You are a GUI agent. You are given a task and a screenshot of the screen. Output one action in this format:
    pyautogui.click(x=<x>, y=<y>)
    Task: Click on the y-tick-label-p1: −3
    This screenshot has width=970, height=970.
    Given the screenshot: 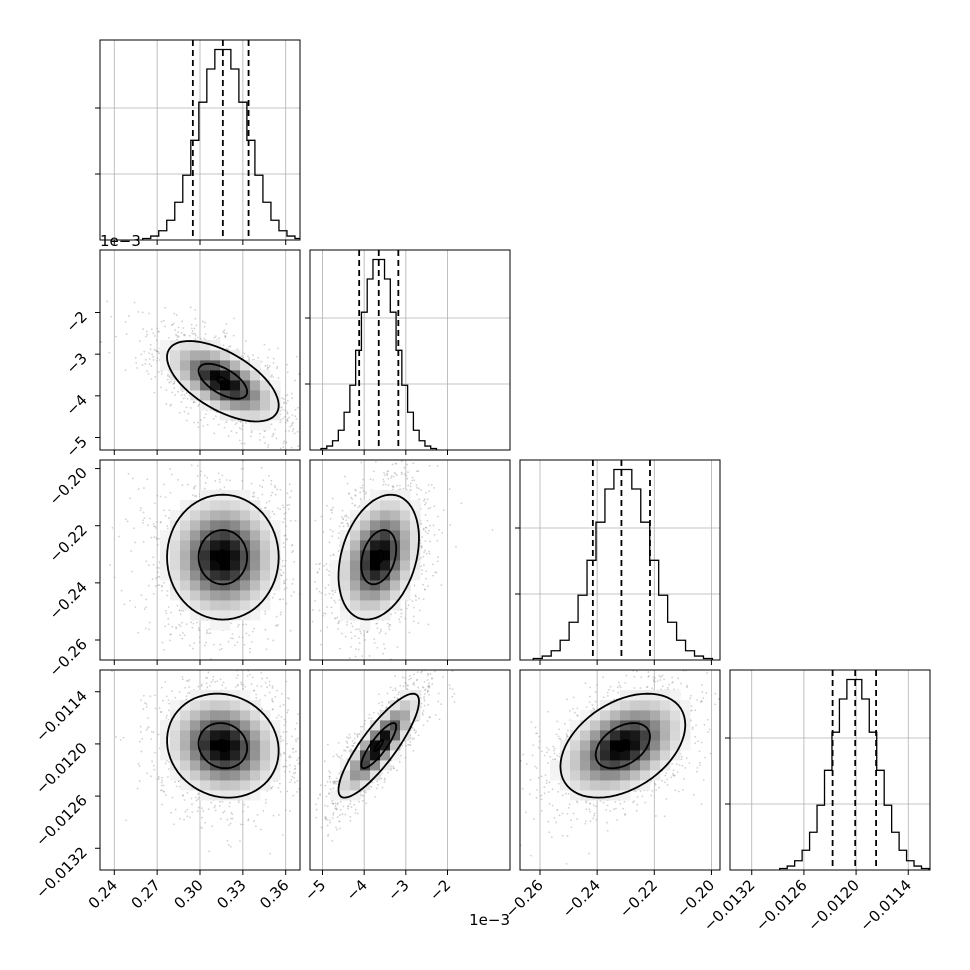 What is the action you would take?
    pyautogui.click(x=76, y=363)
    